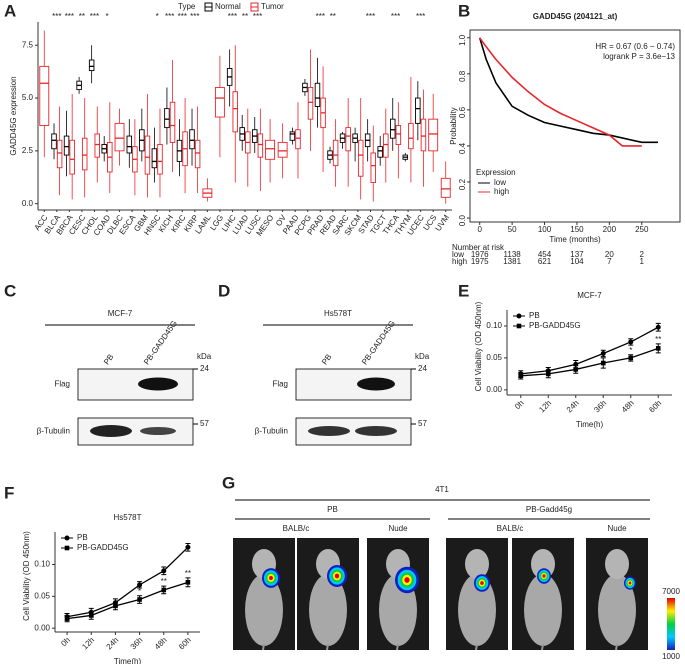 This screenshot has height=664, width=685. Describe the element at coordinates (28, 203) in the screenshot. I see `y-tick-label: 0.0` at that location.